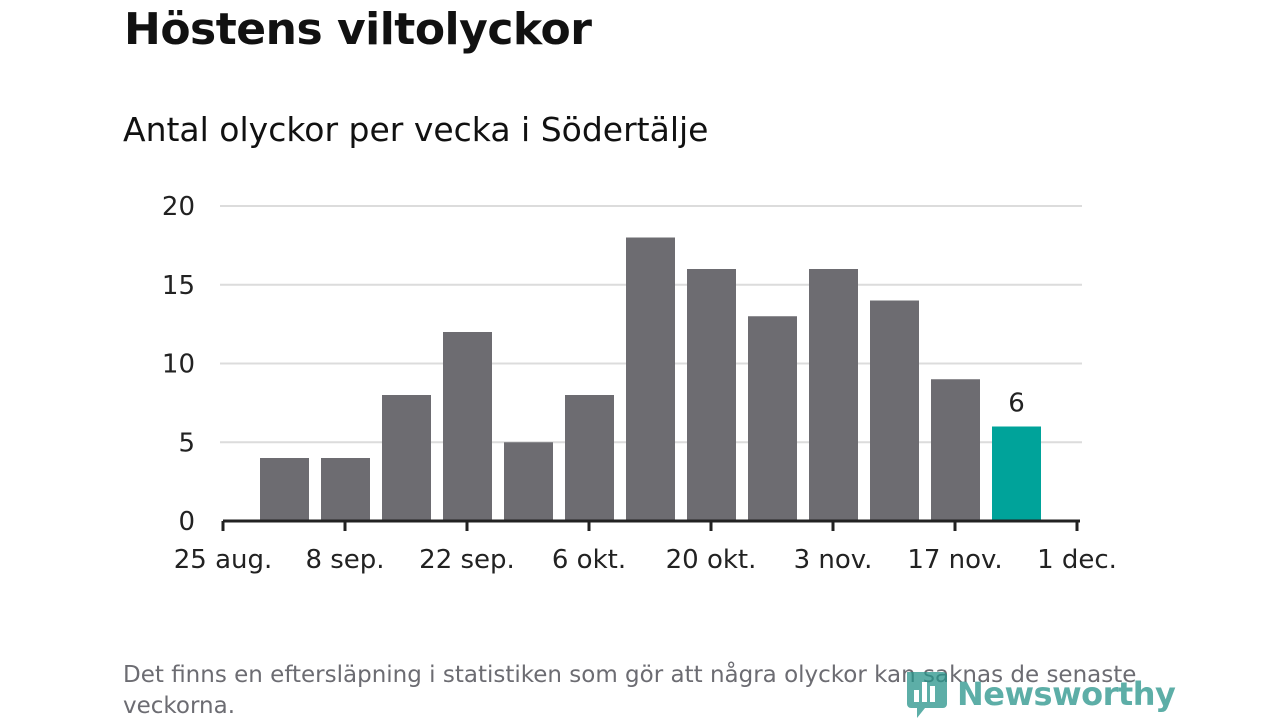 The image size is (1280, 722). What do you see at coordinates (186, 522) in the screenshot?
I see `y-tick-label: 0` at bounding box center [186, 522].